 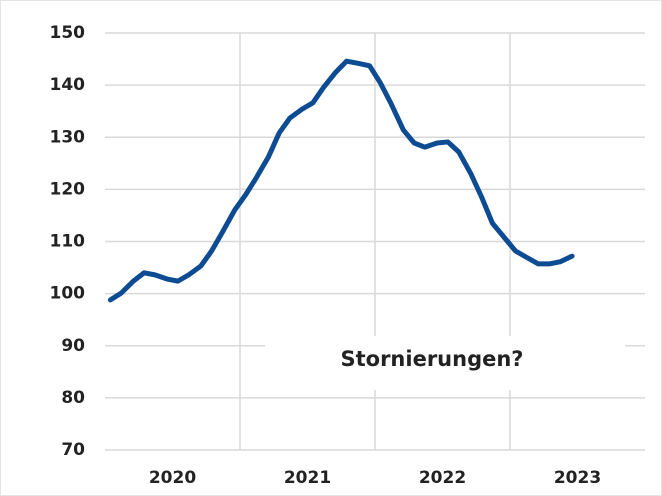 What do you see at coordinates (172, 478) in the screenshot?
I see `x-tick-label: 2020` at bounding box center [172, 478].